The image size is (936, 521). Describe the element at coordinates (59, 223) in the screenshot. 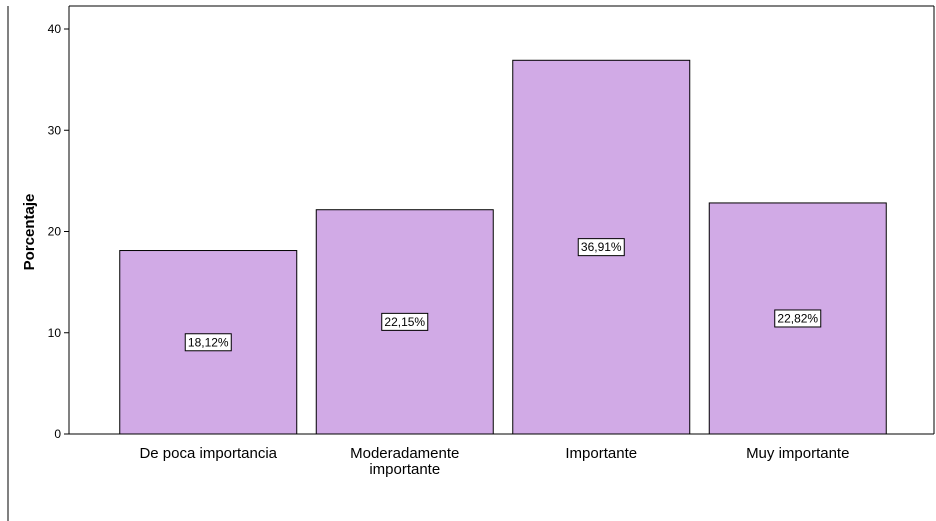

I see `y-axis: 0 10 20 30 40` at that location.